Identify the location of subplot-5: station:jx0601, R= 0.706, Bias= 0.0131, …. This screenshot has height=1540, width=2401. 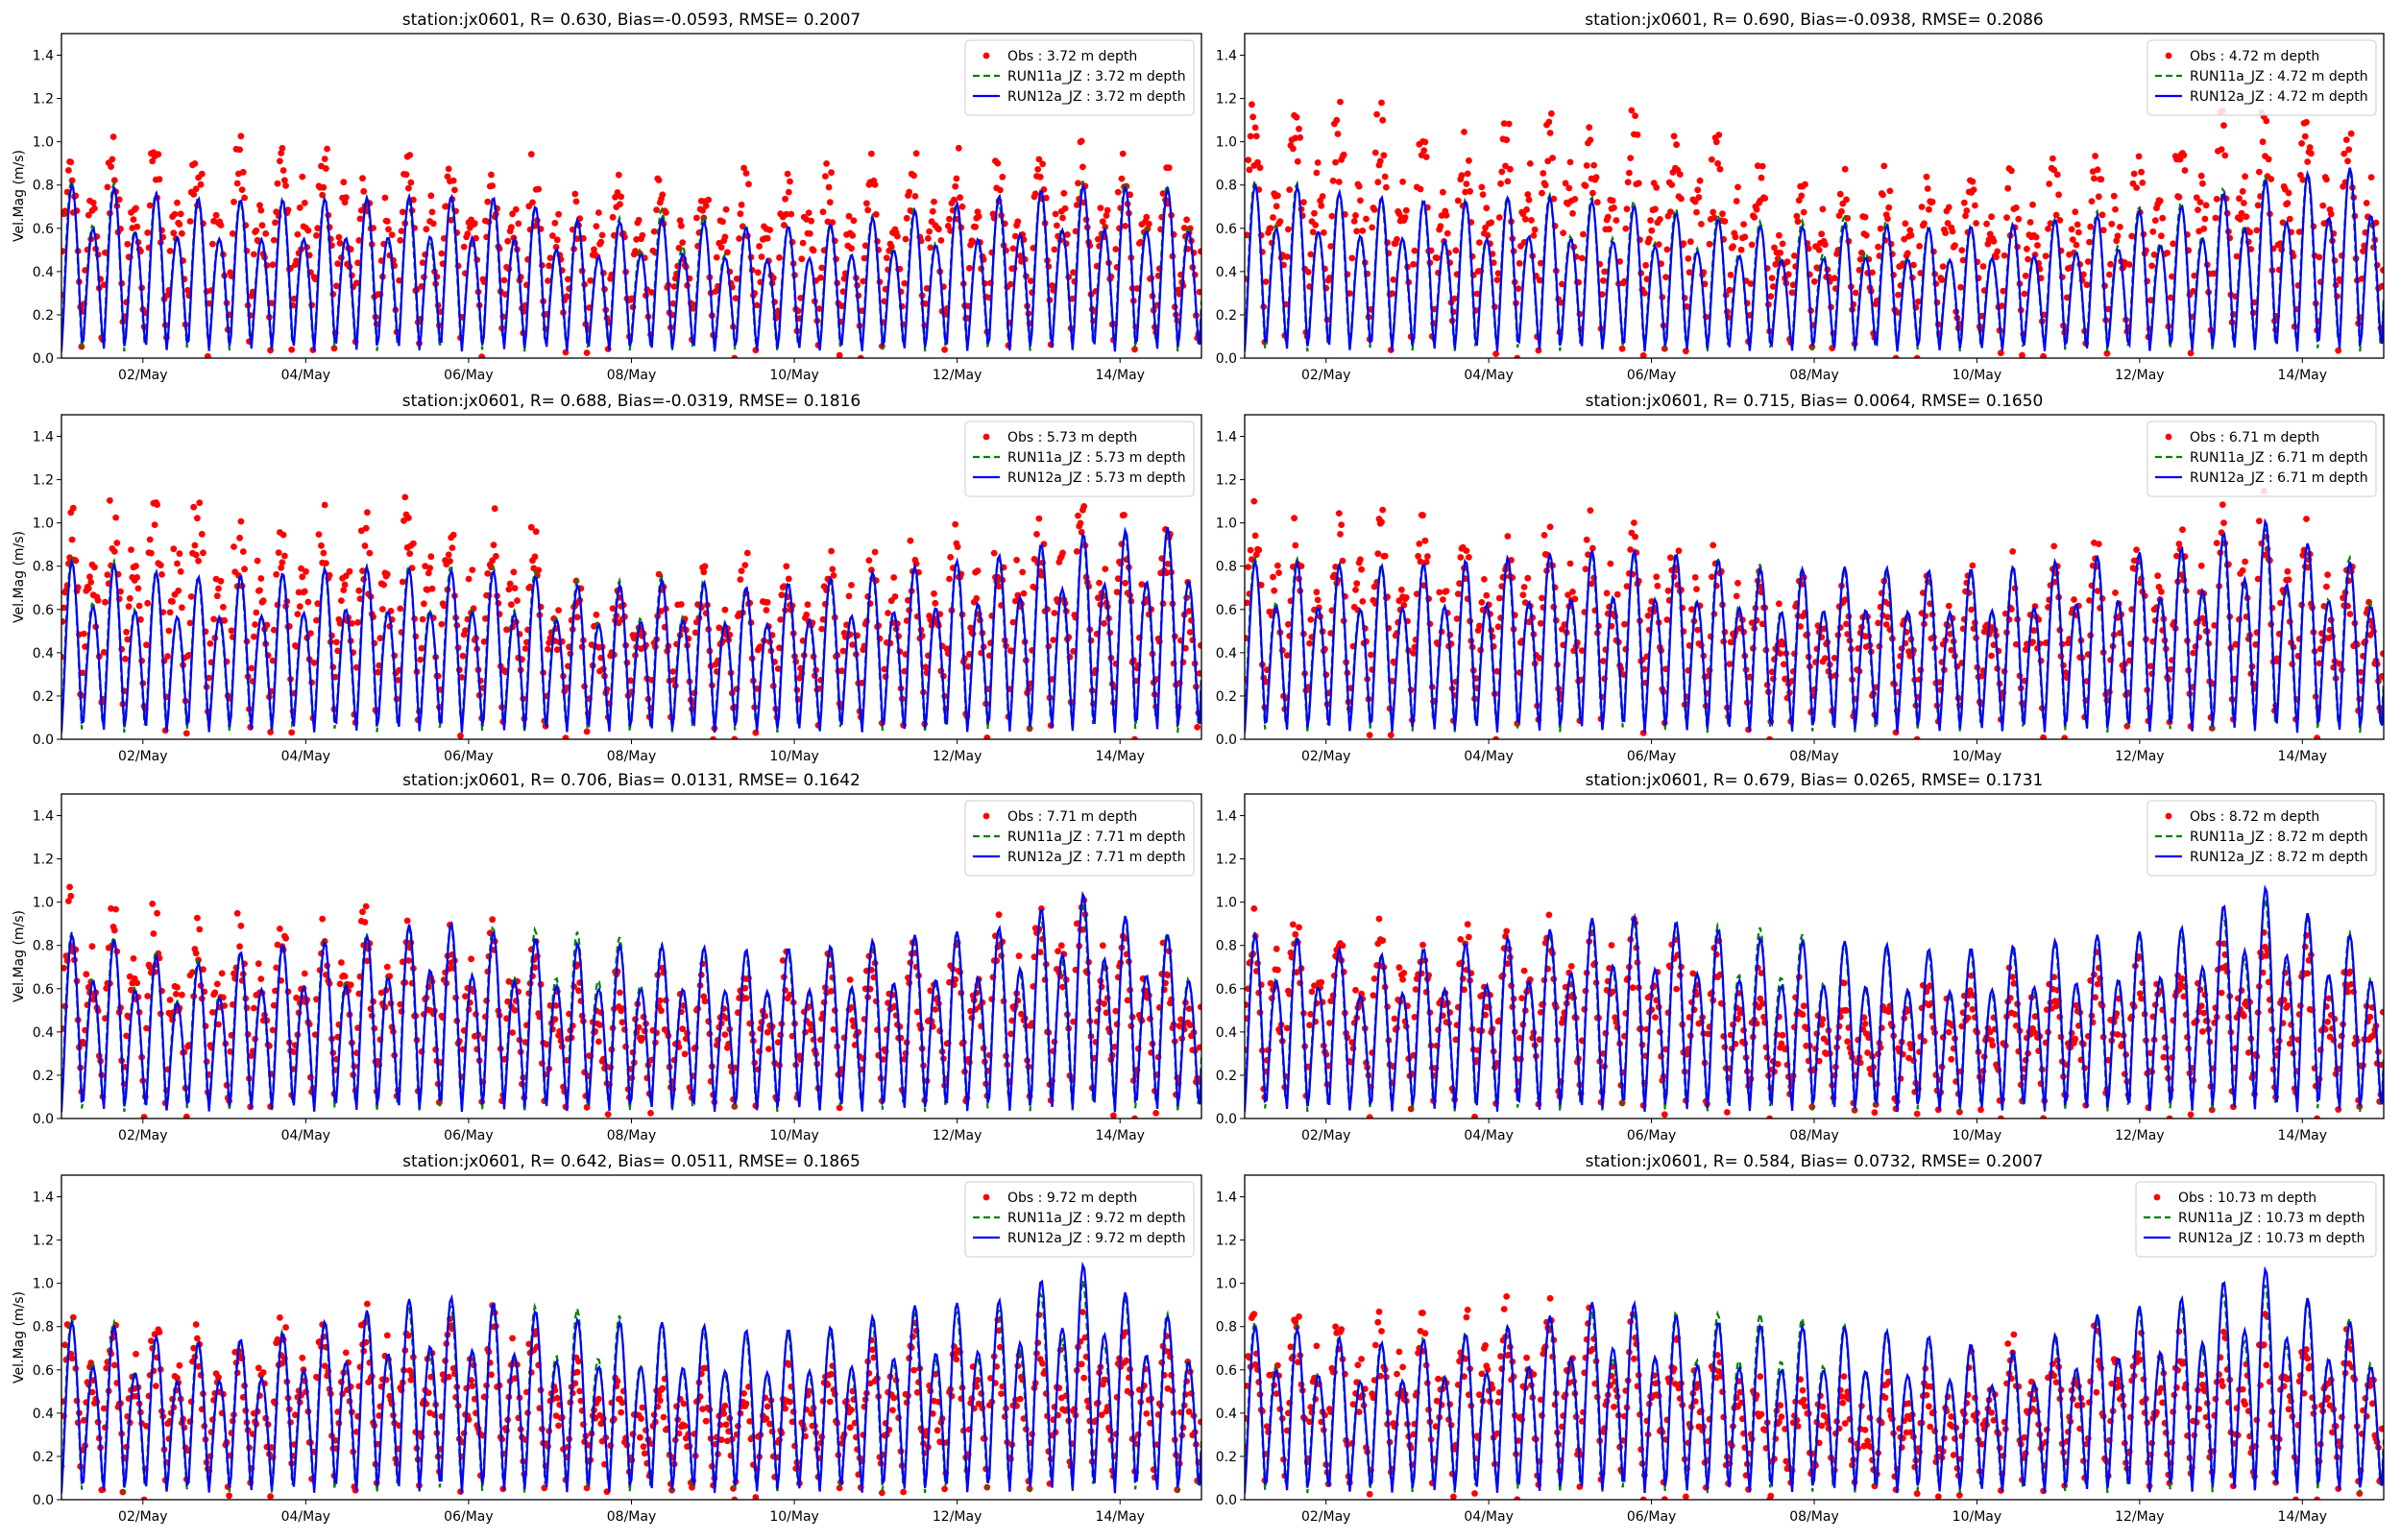
(608, 957).